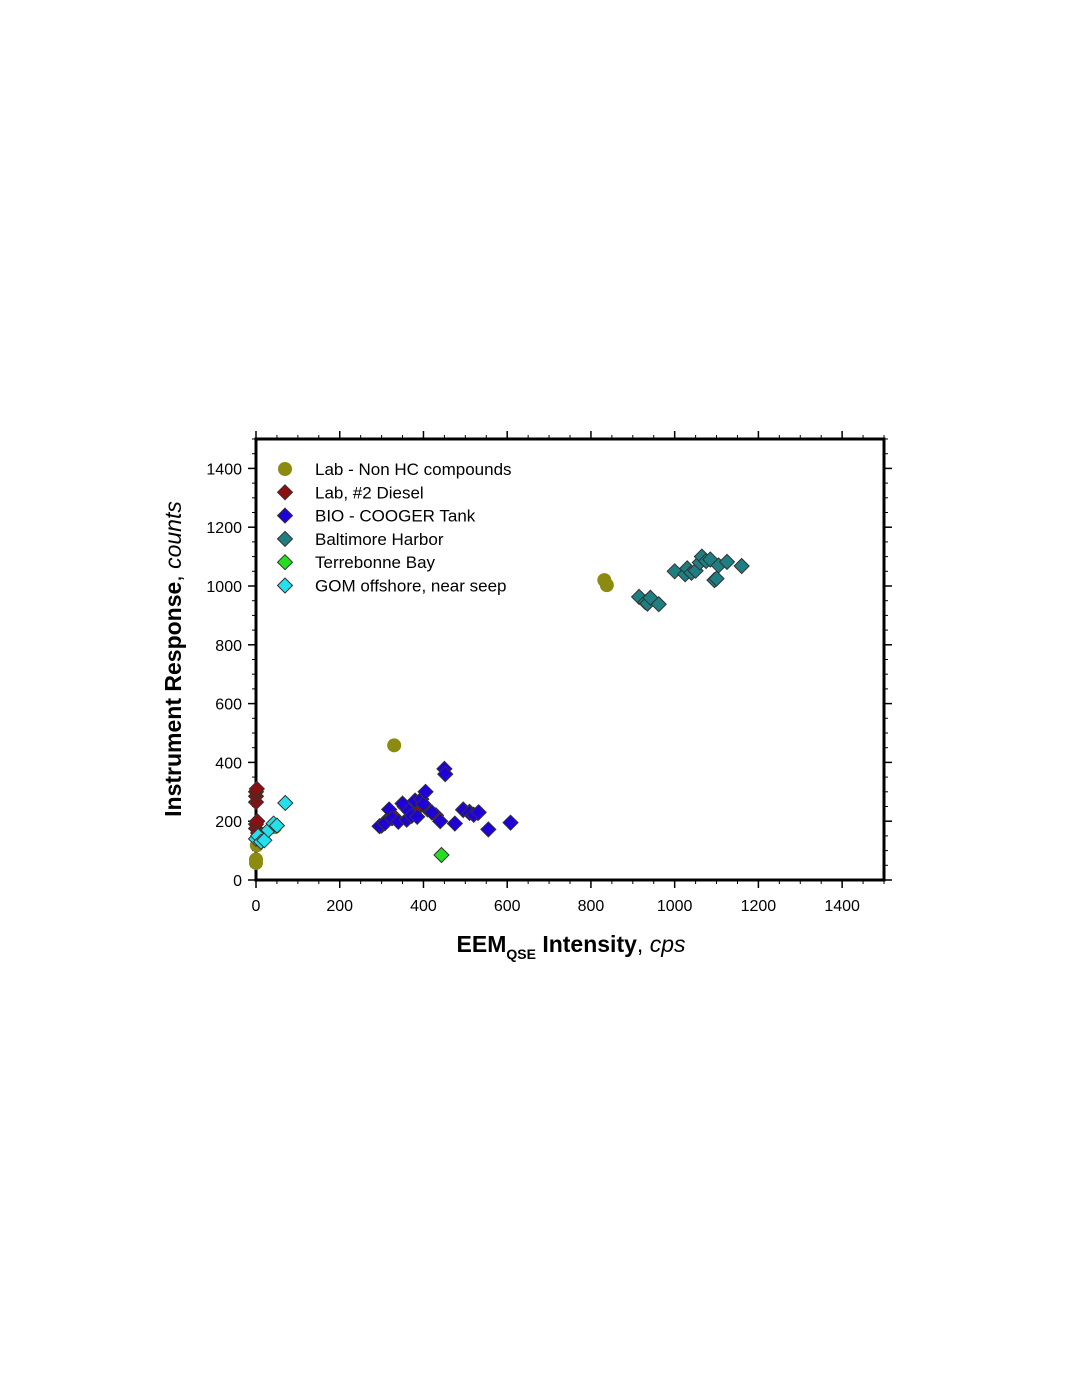  Describe the element at coordinates (228, 763) in the screenshot. I see `y-tick-label: 400` at that location.